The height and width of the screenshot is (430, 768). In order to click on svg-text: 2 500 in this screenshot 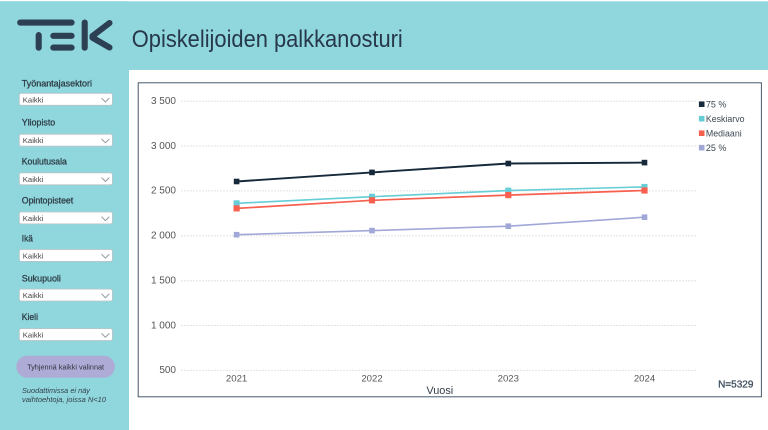, I will do `click(163, 191)`.